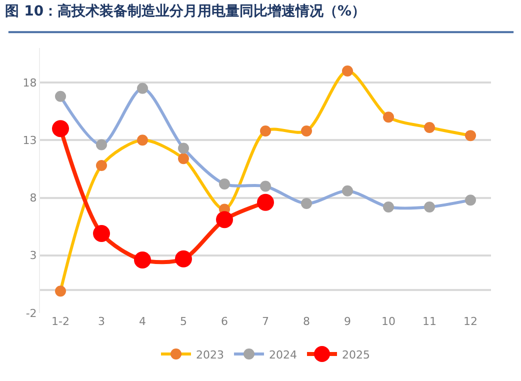  Describe the element at coordinates (429, 321) in the screenshot. I see `x-tick-label: 11` at that location.